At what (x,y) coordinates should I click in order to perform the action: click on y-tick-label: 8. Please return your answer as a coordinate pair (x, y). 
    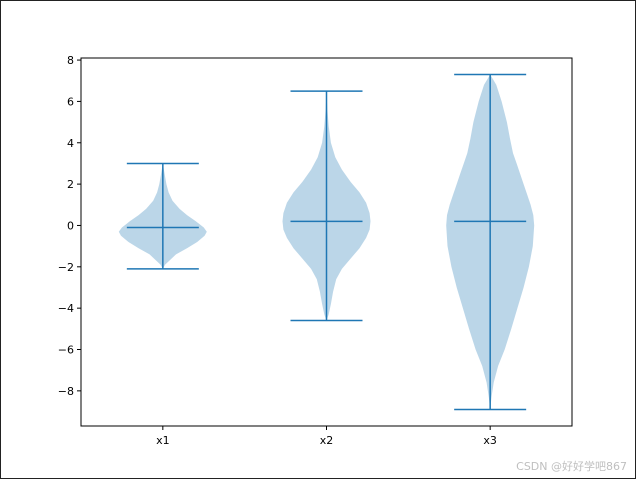
    Looking at the image, I should click on (70, 60).